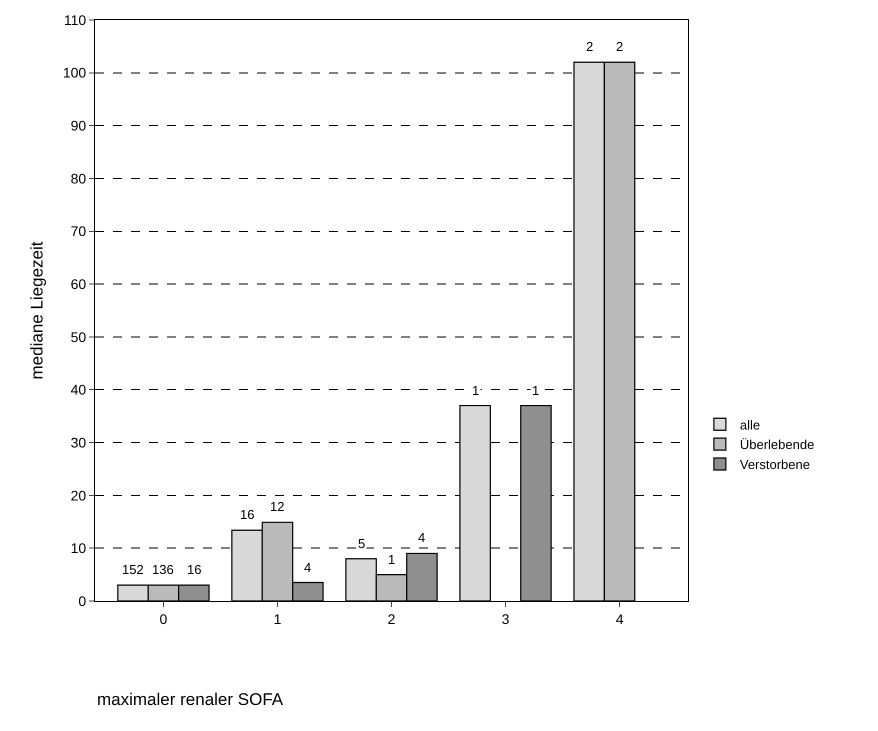 The image size is (878, 731). I want to click on y-tick-label: 60, so click(78, 284).